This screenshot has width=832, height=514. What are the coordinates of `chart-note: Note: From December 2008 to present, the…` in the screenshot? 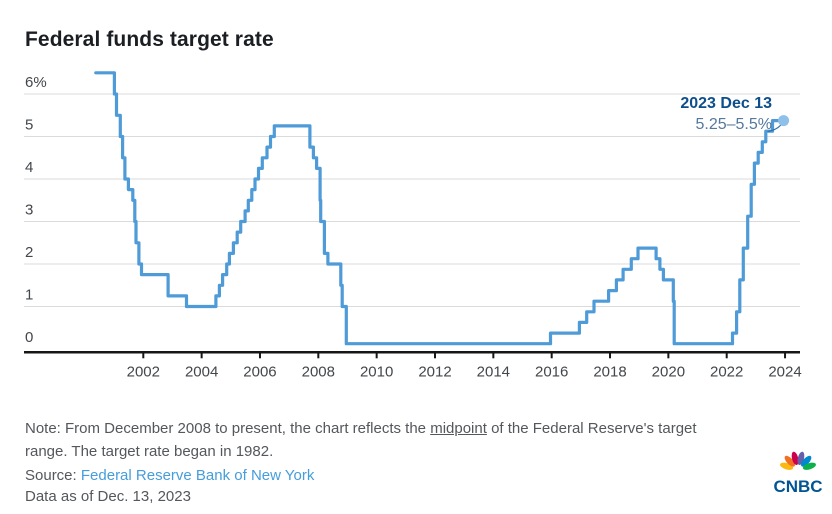 It's located at (421, 440).